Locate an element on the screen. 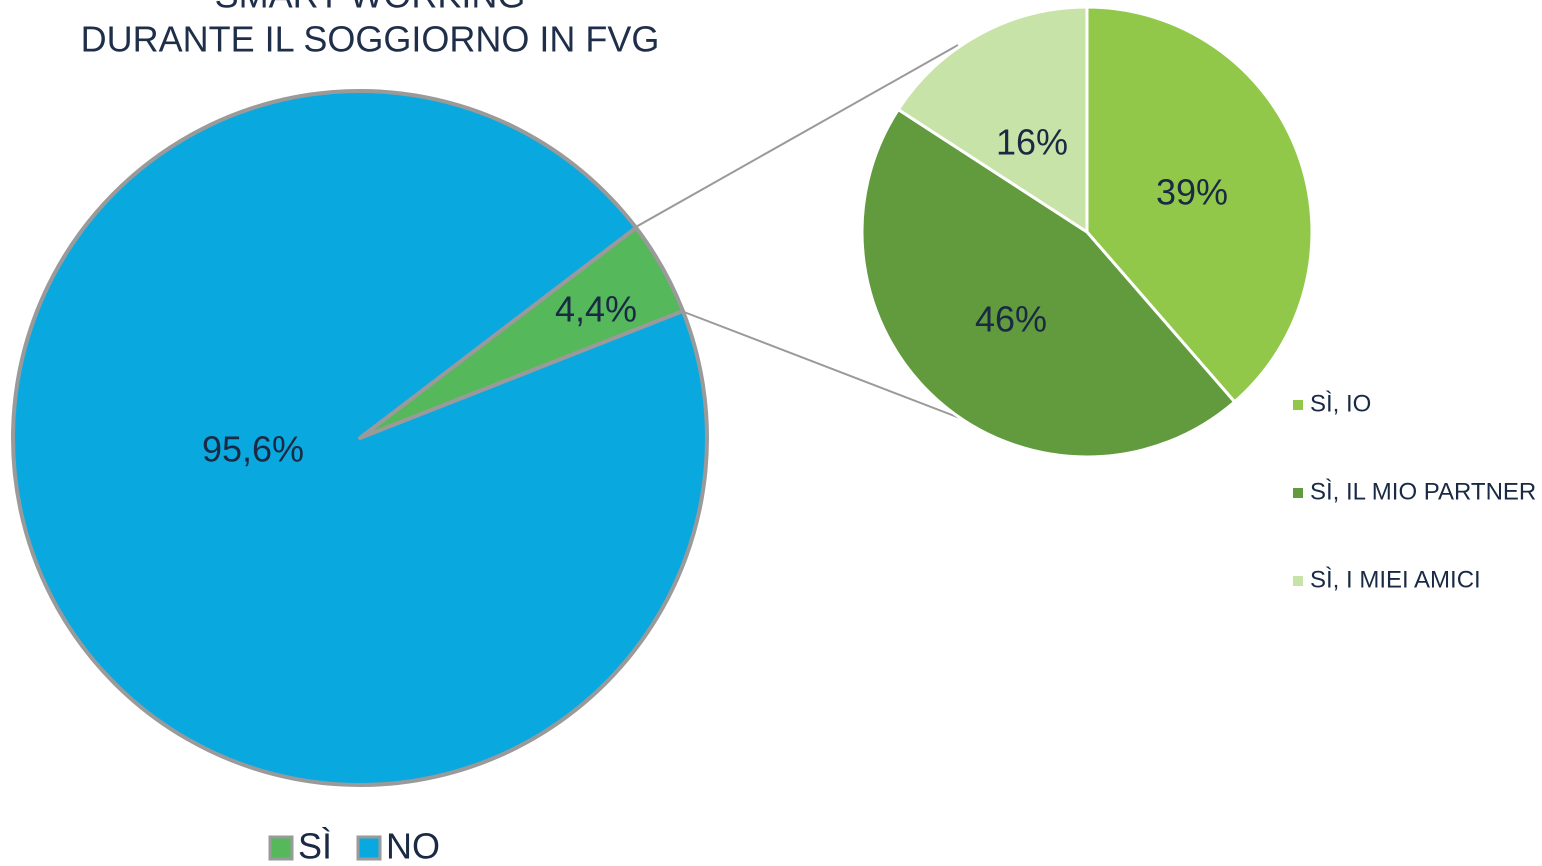 The height and width of the screenshot is (866, 1542). data-label: 4,4% is located at coordinates (596, 309).